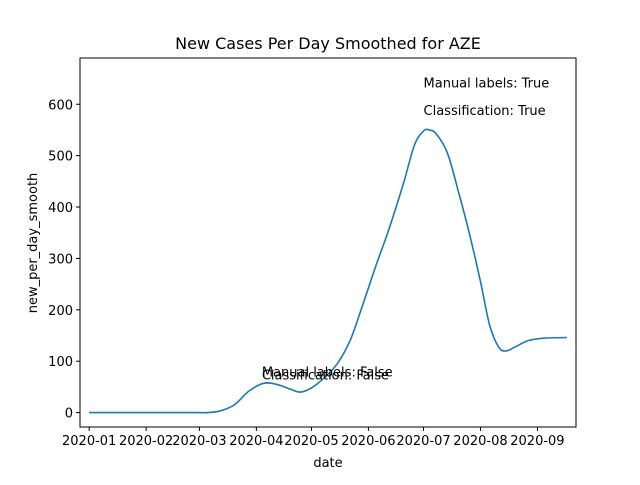  Describe the element at coordinates (60, 362) in the screenshot. I see `y-tick-label: 100` at that location.